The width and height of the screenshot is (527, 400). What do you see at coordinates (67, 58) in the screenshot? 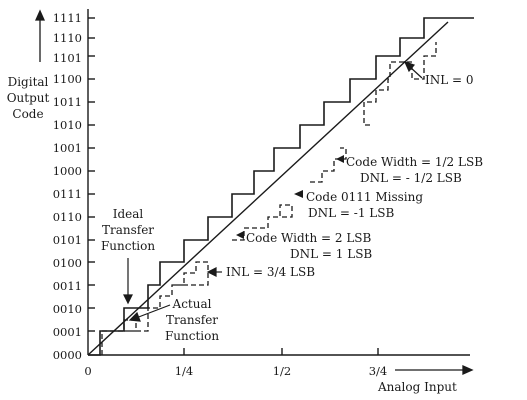
I see `y-tick-label: 1101` at bounding box center [67, 58].